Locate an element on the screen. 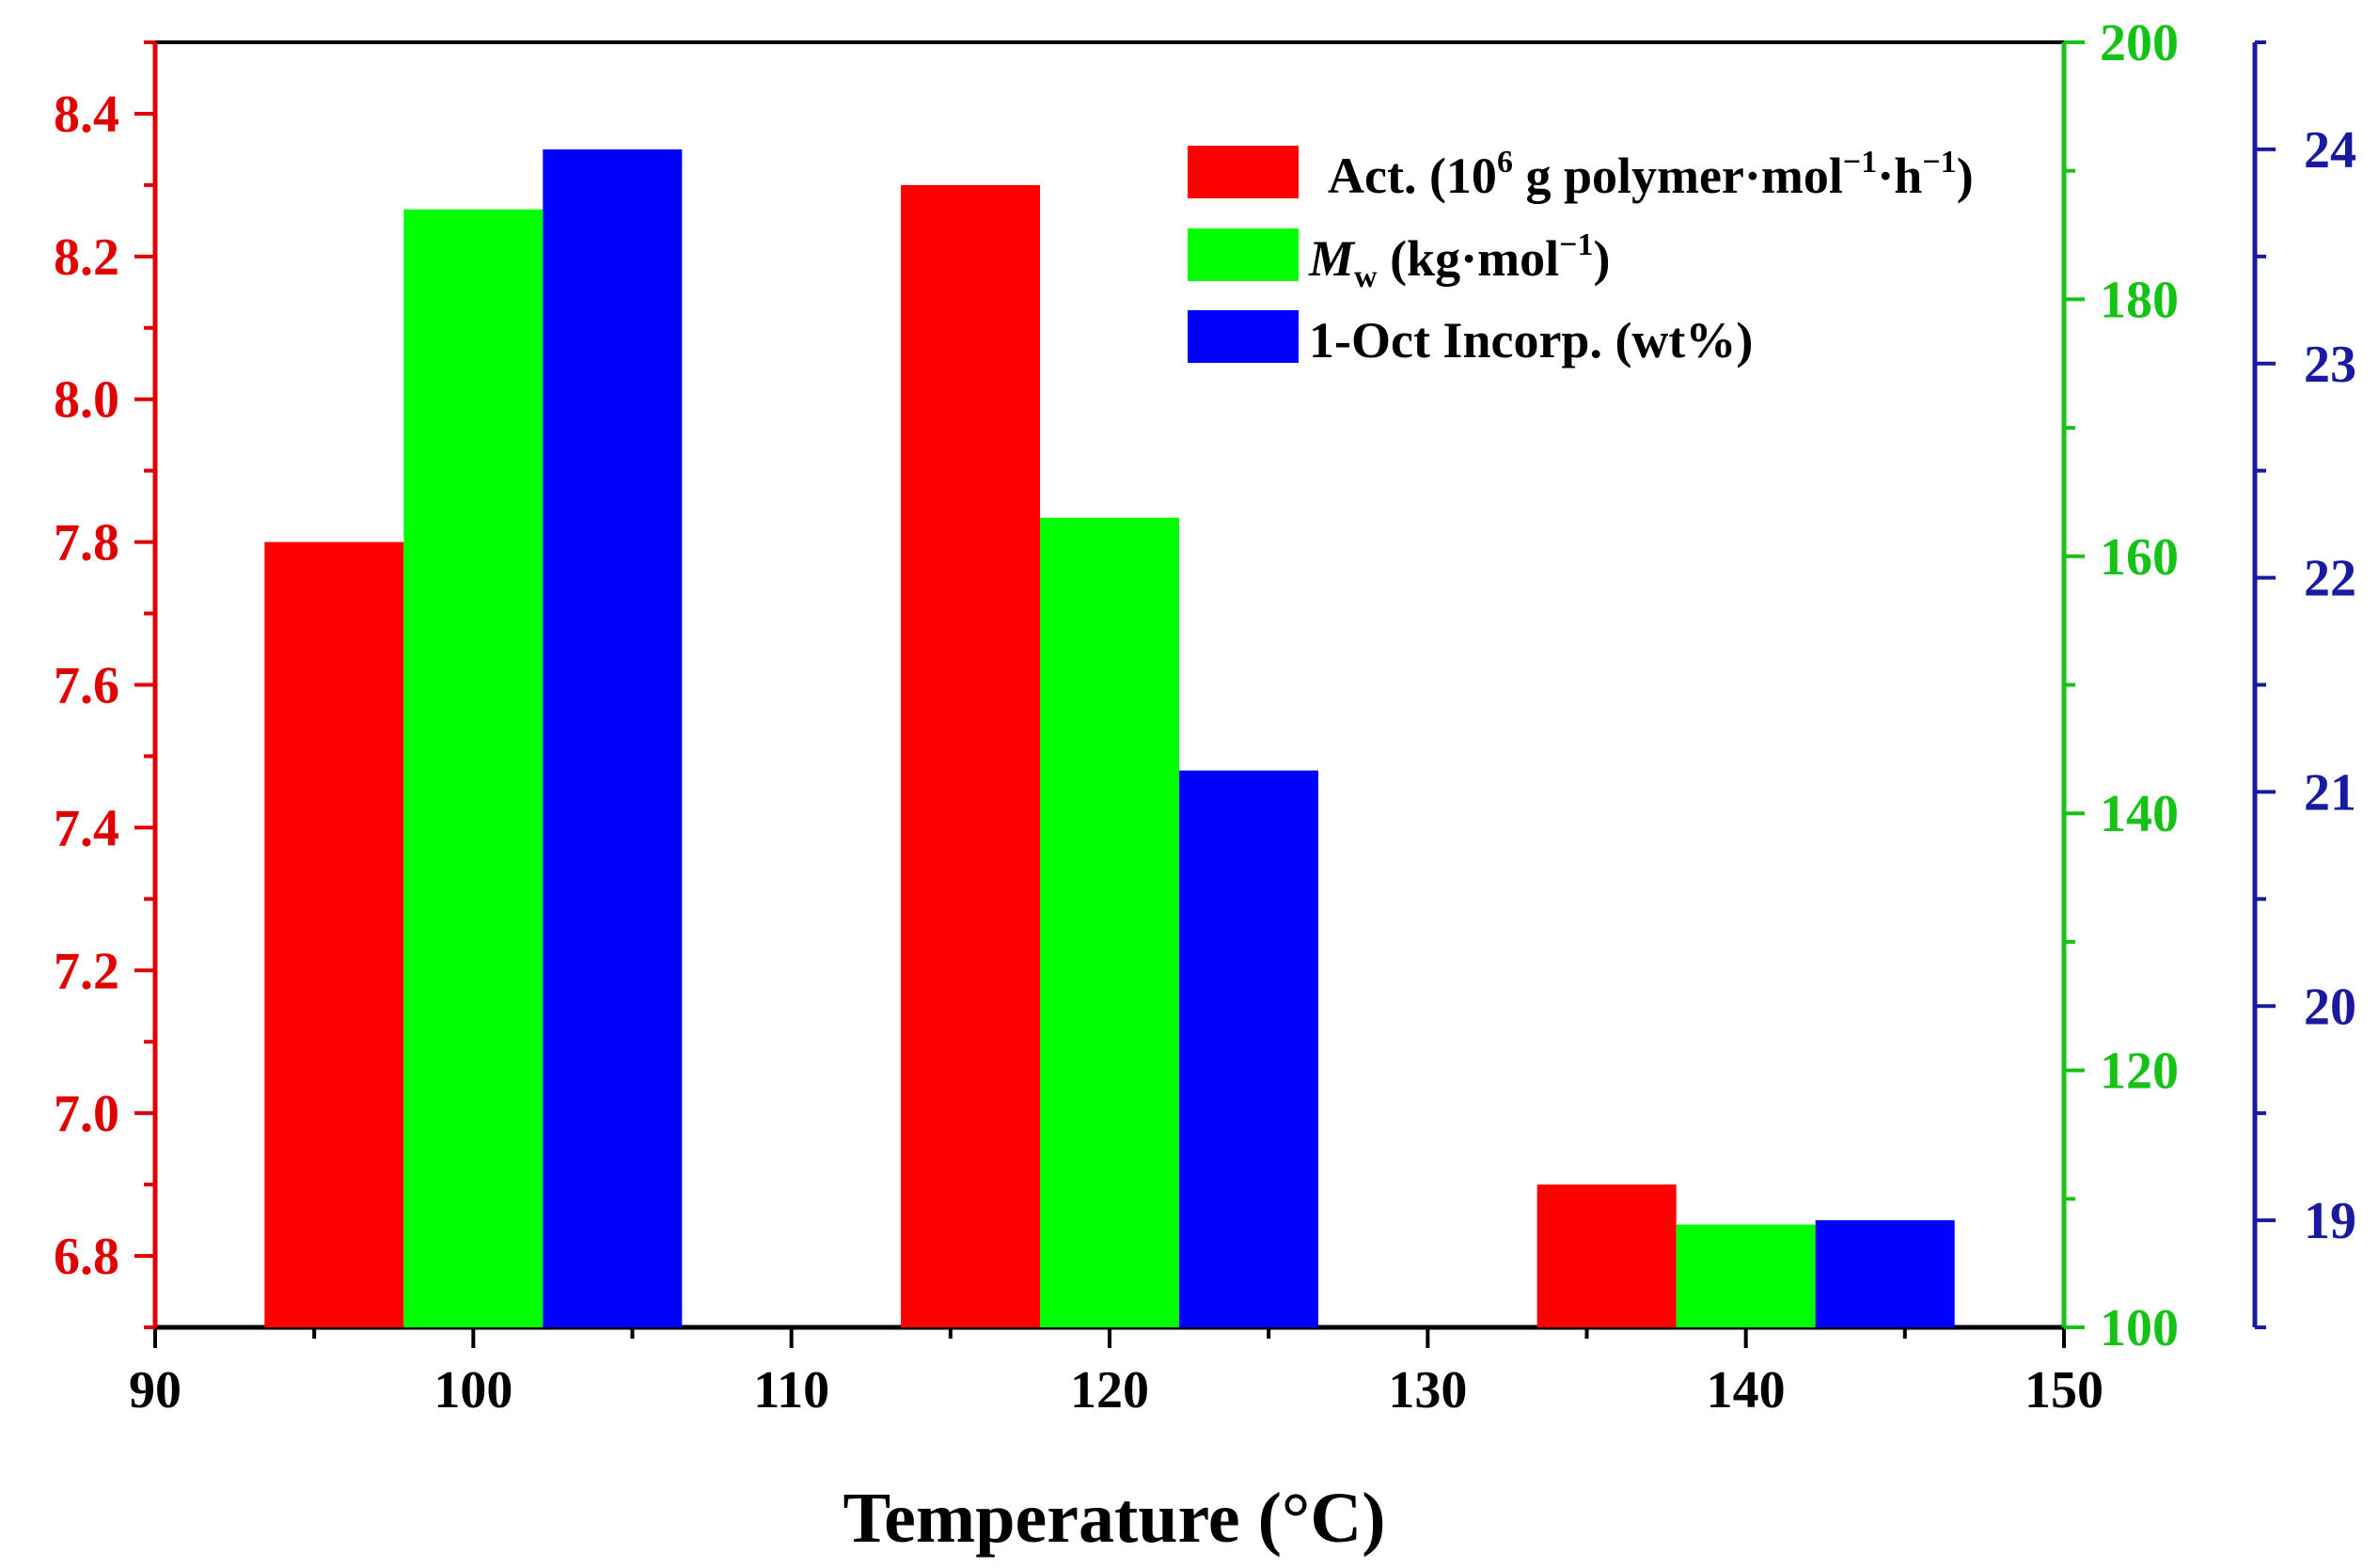 The image size is (2379, 1568). x-tick-label-110: 110 is located at coordinates (791, 1390).